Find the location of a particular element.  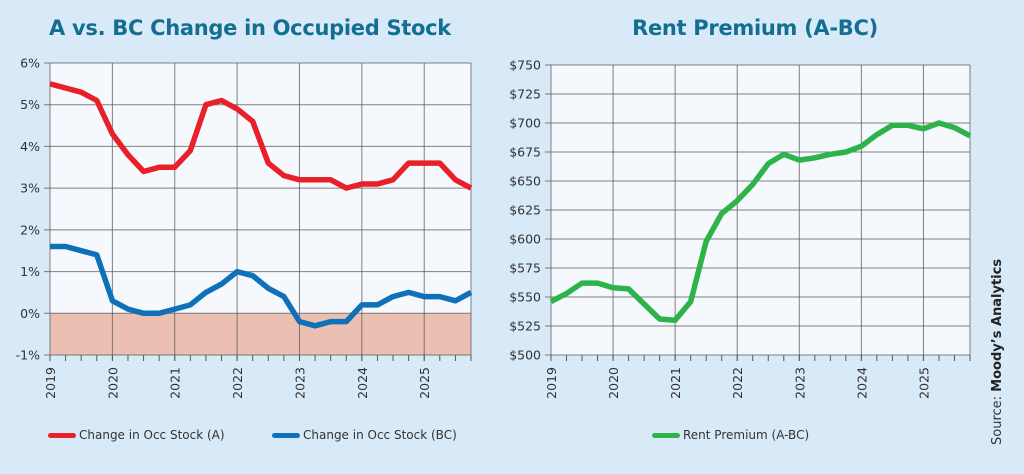

negative-region-shade is located at coordinates (260, 334).